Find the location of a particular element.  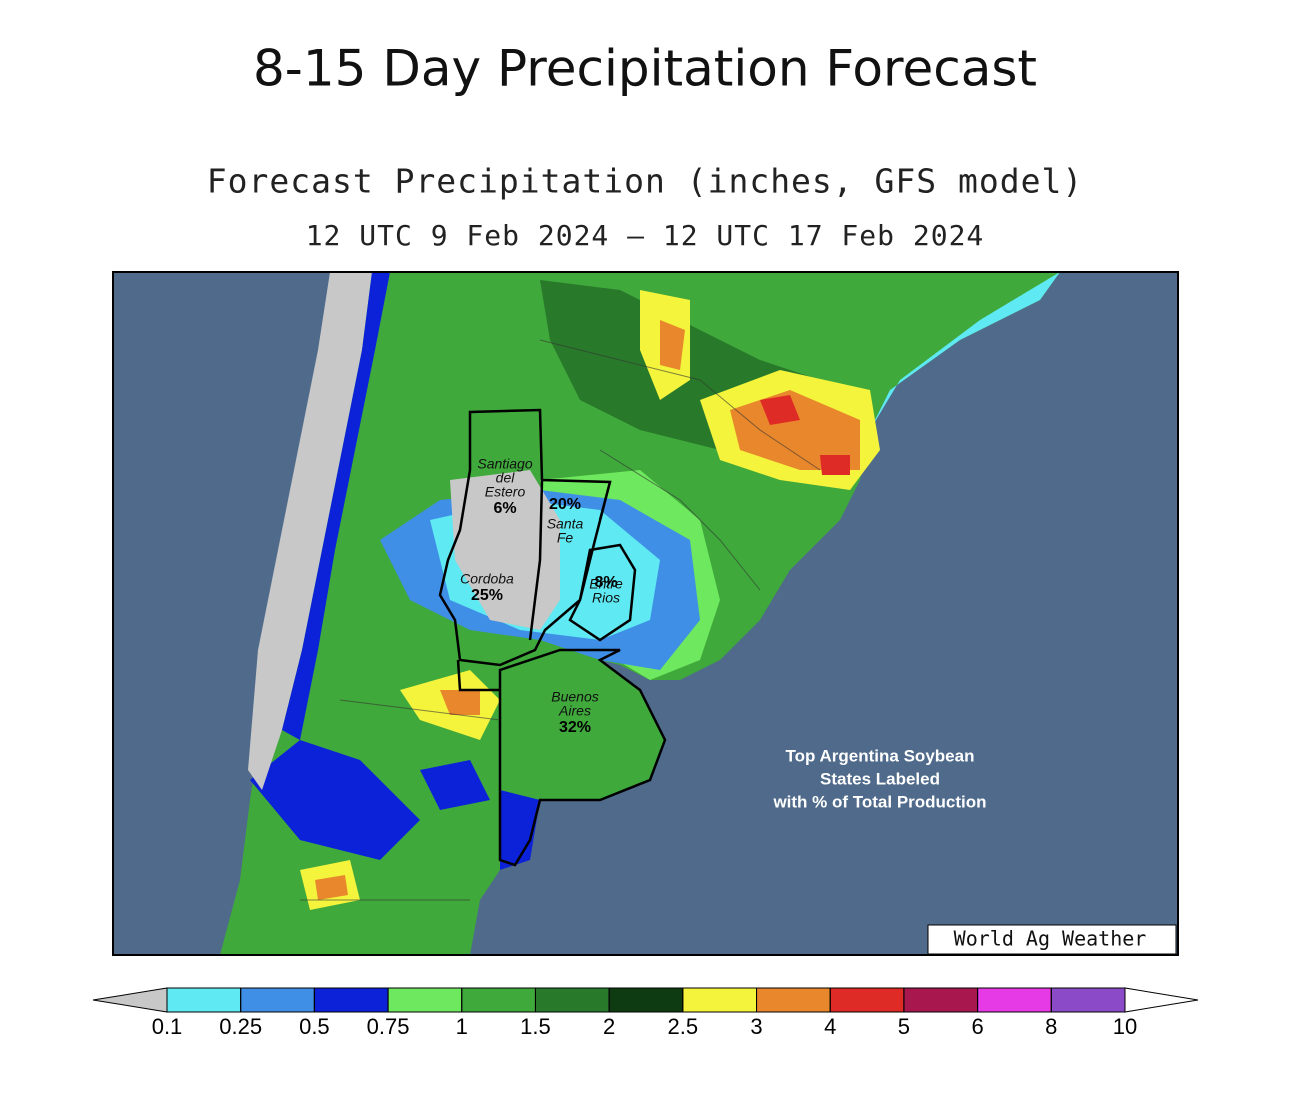

region-name: del is located at coordinates (506, 478).